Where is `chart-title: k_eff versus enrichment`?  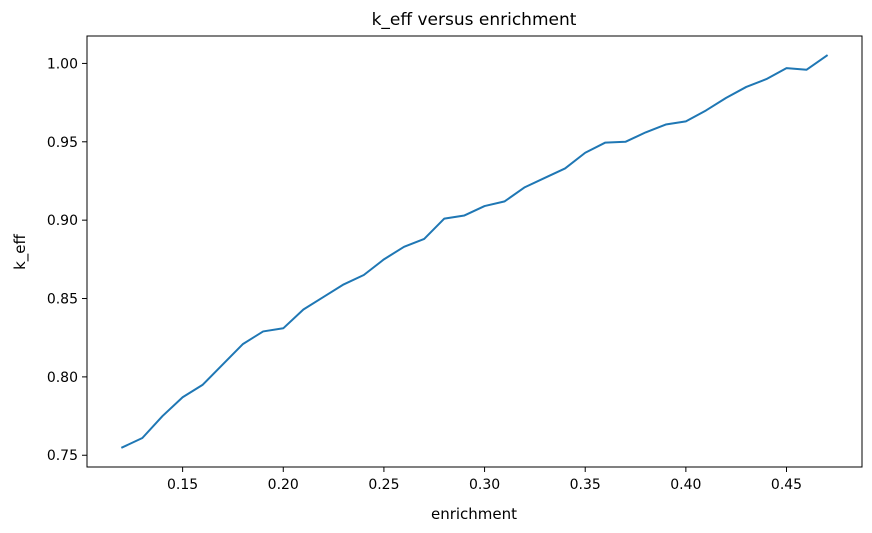
chart-title: k_eff versus enrichment is located at coordinates (474, 20).